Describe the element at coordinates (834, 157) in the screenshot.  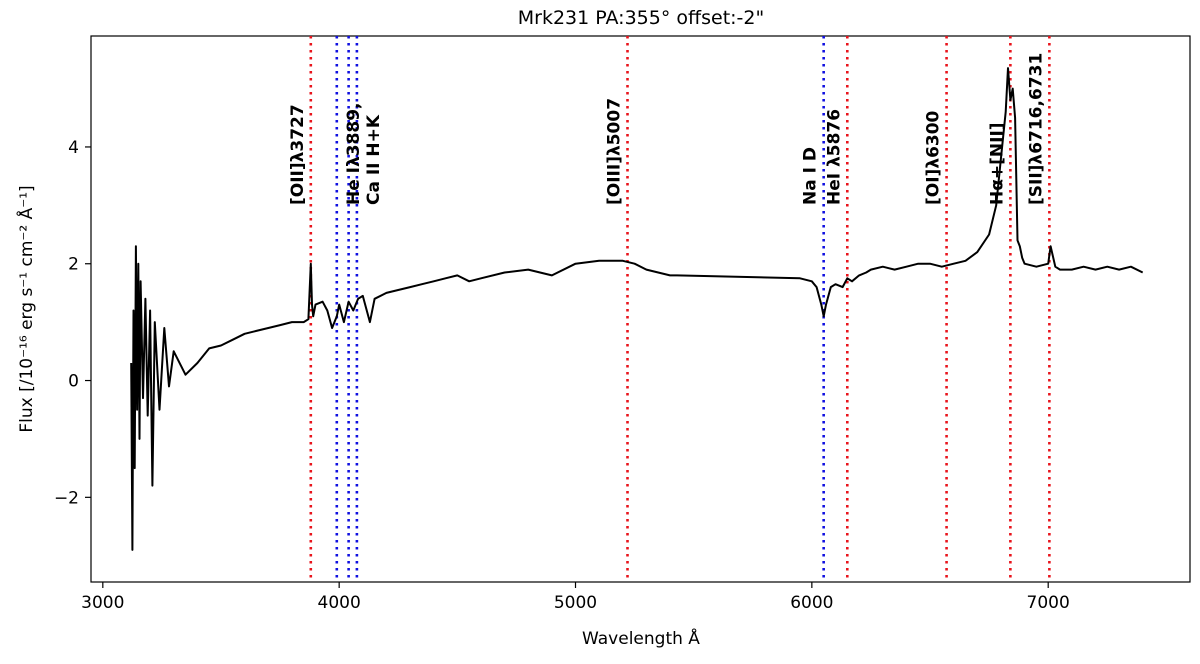
I see `line-label-6: HeI λ5876` at that location.